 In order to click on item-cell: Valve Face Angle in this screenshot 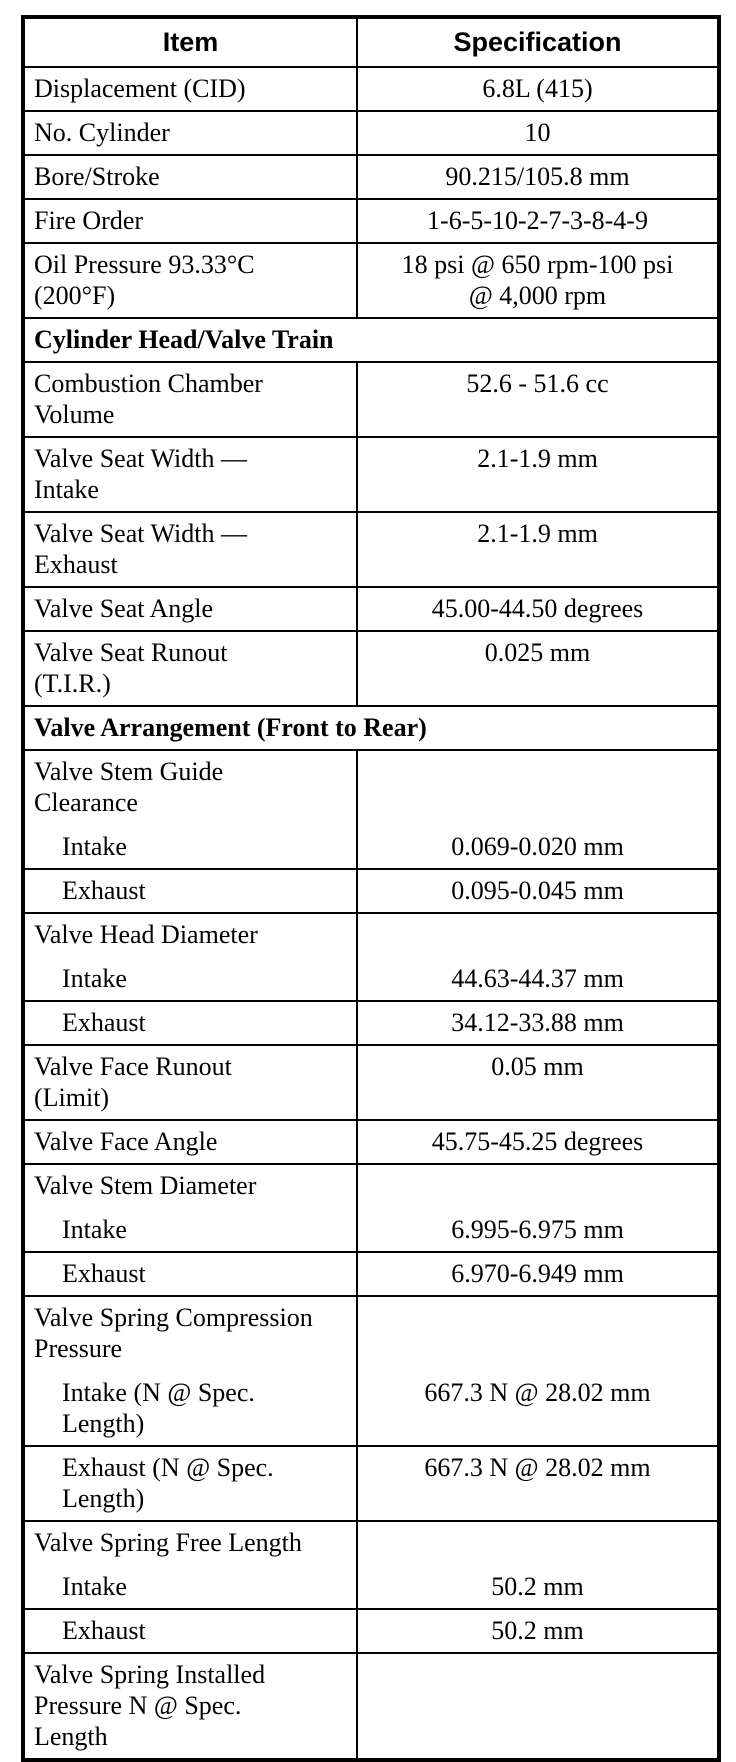, I will do `click(190, 1142)`.